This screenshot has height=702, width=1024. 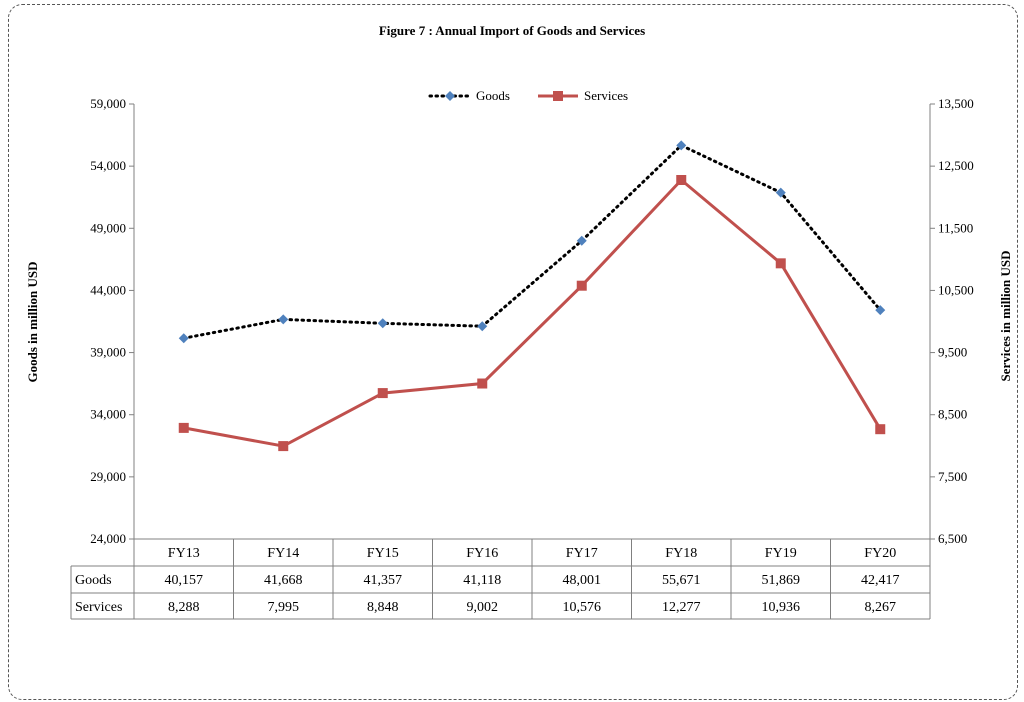 I want to click on left-tick-label: 44,000, so click(x=108, y=289).